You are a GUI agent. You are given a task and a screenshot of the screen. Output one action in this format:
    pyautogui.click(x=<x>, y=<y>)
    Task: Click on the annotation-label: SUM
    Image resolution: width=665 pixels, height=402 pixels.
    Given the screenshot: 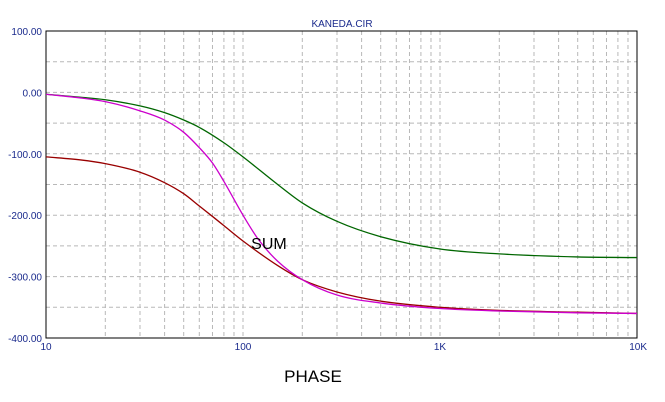 What is the action you would take?
    pyautogui.click(x=269, y=244)
    